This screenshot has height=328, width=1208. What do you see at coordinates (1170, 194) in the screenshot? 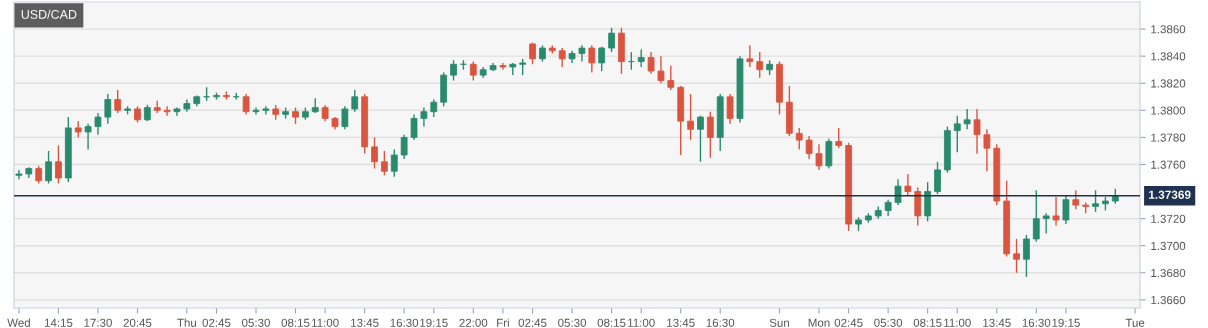
I see `ref-line-label: 1.37369` at bounding box center [1170, 194].